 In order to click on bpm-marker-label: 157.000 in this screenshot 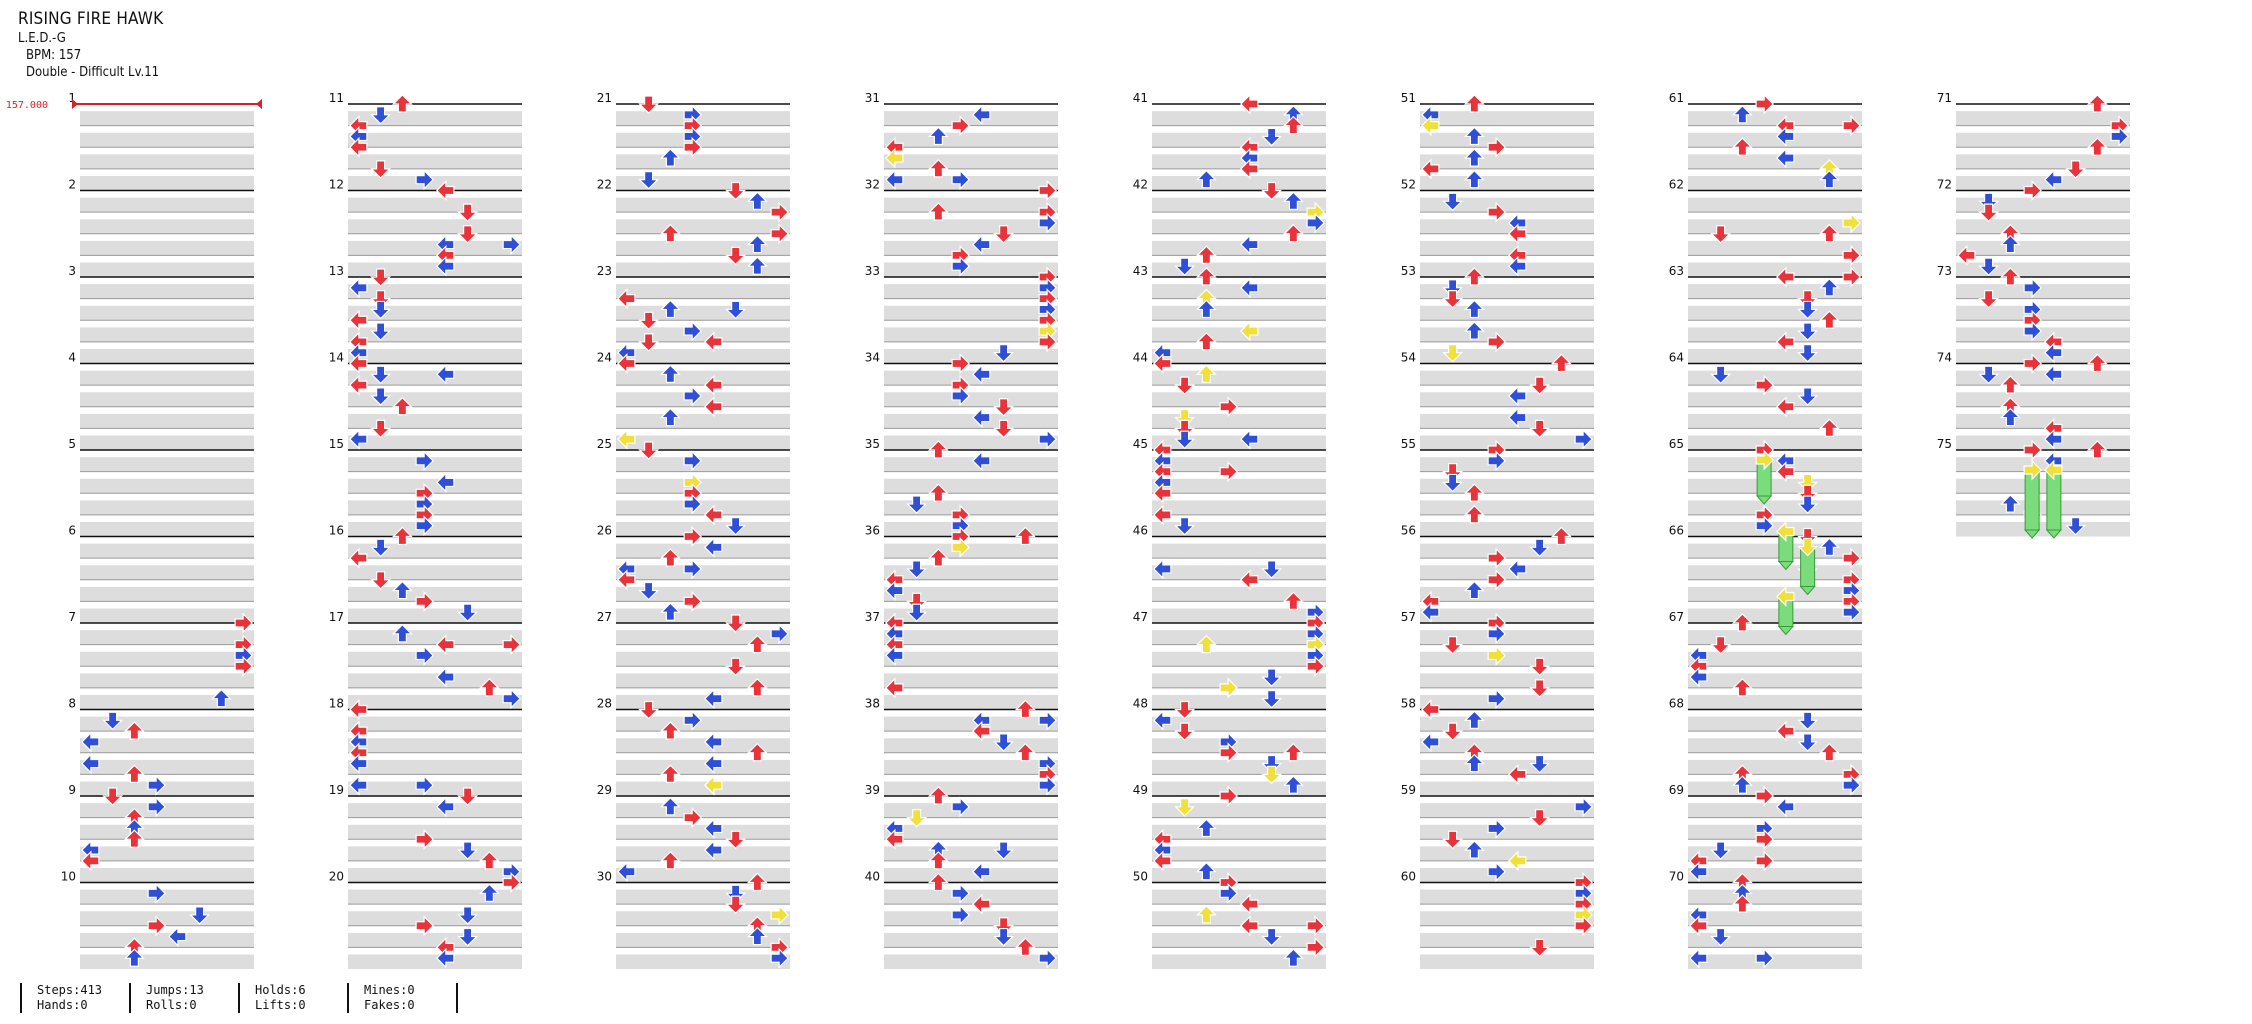, I will do `click(27, 105)`.